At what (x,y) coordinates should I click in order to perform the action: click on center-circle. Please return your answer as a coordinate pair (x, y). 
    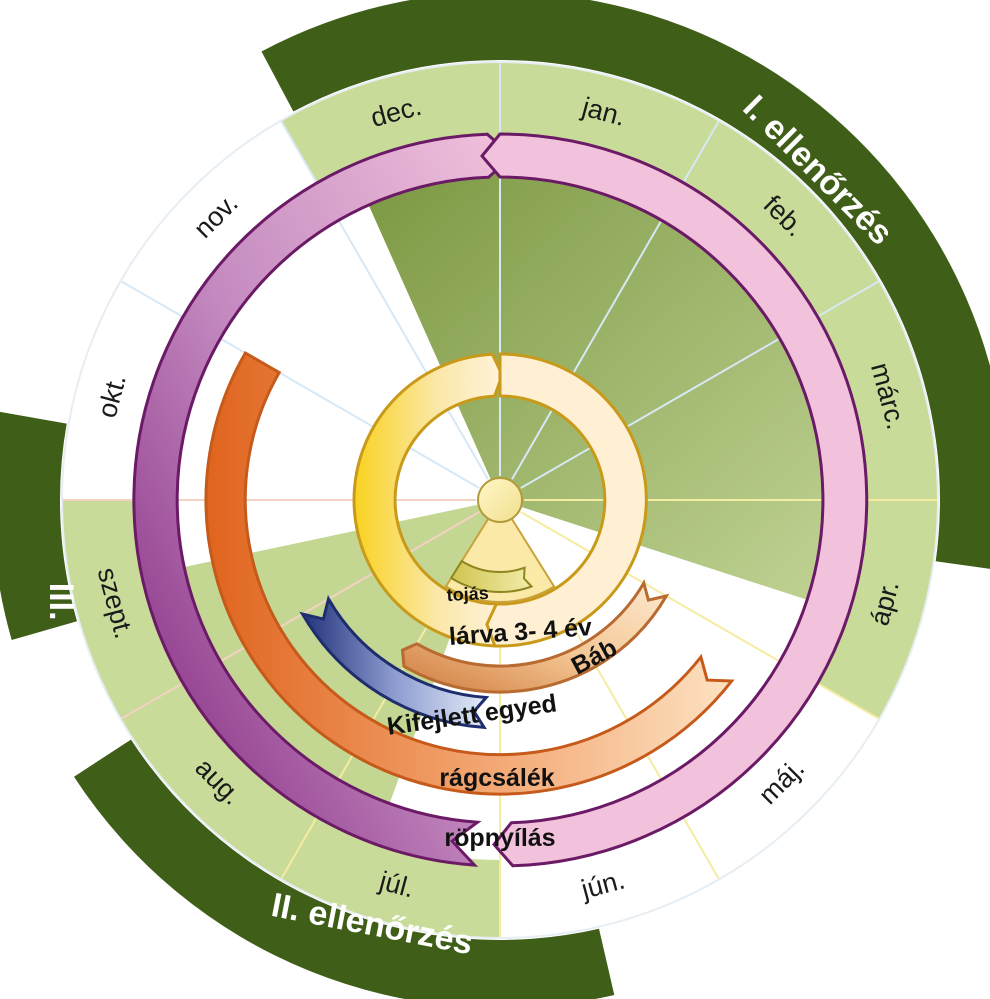
    Looking at the image, I should click on (500, 500).